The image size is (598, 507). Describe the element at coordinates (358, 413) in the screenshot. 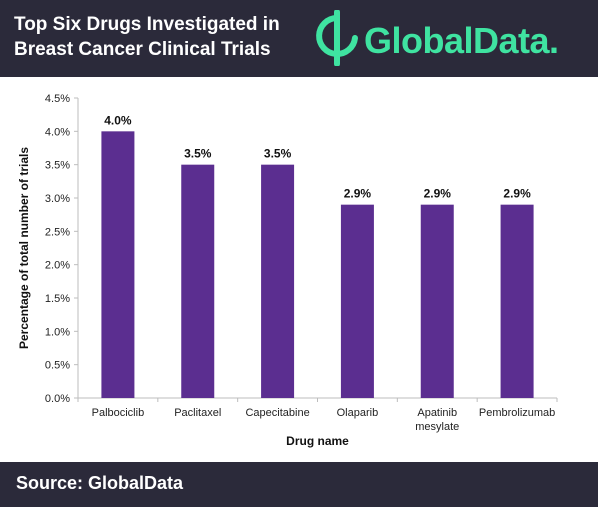

I see `x-tick-label: Olaparib` at that location.